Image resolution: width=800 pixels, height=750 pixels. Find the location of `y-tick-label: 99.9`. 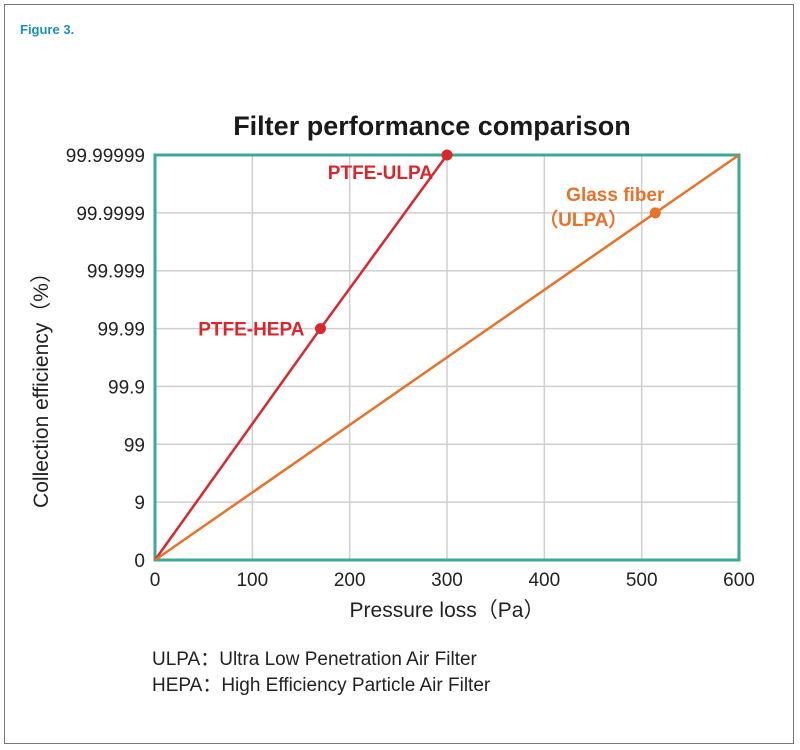

y-tick-label: 99.9 is located at coordinates (126, 387).